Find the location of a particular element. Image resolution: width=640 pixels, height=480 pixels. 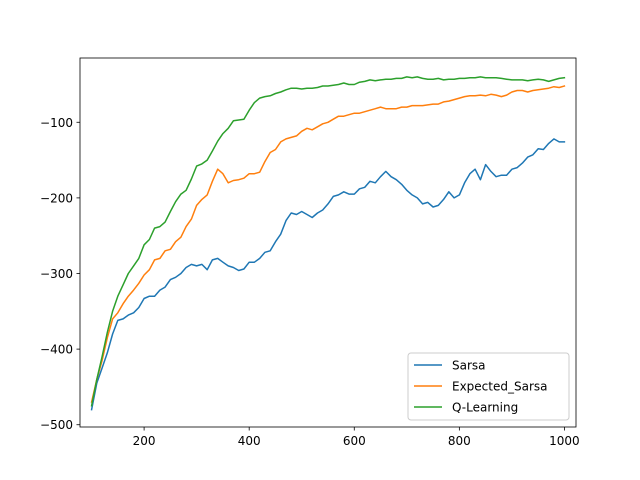

legend-label-1: Expected_Sarsa is located at coordinates (500, 387).